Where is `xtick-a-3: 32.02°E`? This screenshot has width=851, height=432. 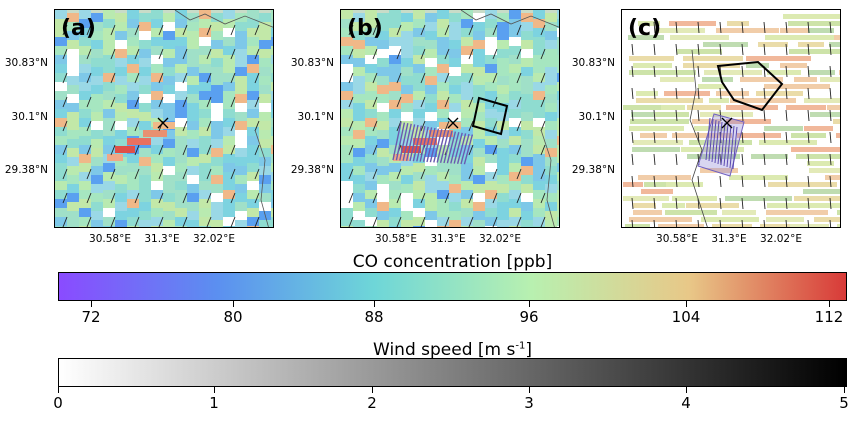 xtick-a-3: 32.02°E is located at coordinates (214, 239).